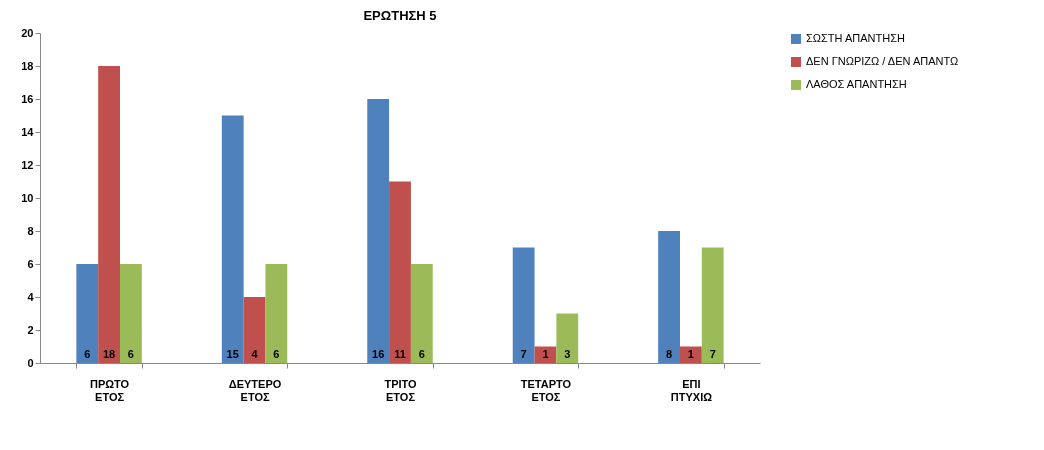 The width and height of the screenshot is (1044, 450). Describe the element at coordinates (855, 38) in the screenshot. I see `legend-label: ΣΩΣΤΗ ΑΠΑΝΤΗΣΗ` at that location.